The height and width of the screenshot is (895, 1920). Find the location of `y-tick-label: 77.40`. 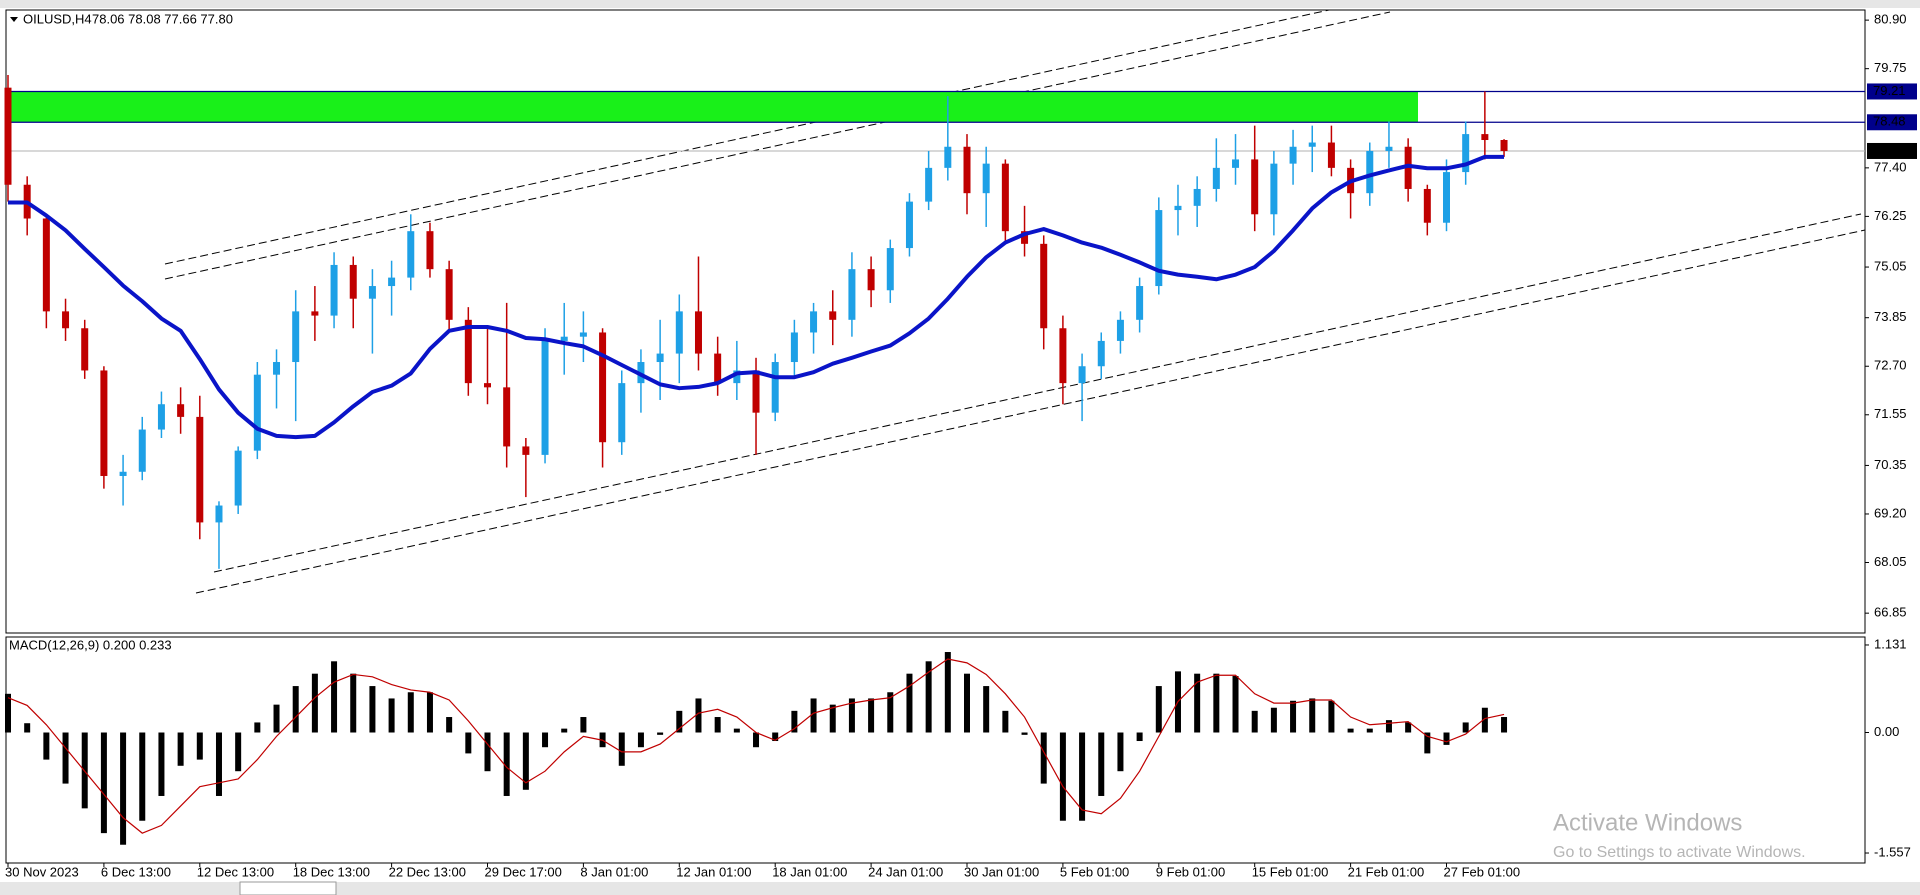

y-tick-label: 77.40 is located at coordinates (1890, 166).